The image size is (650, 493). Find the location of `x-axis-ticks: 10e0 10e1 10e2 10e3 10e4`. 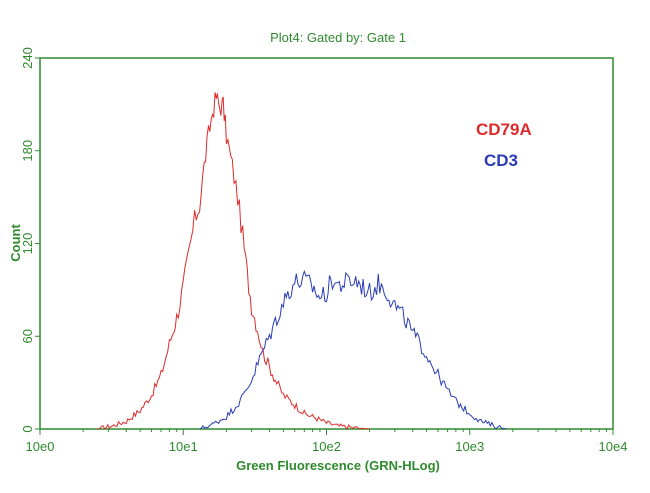

x-axis-ticks: 10e0 10e1 10e2 10e3 10e4 is located at coordinates (327, 441).